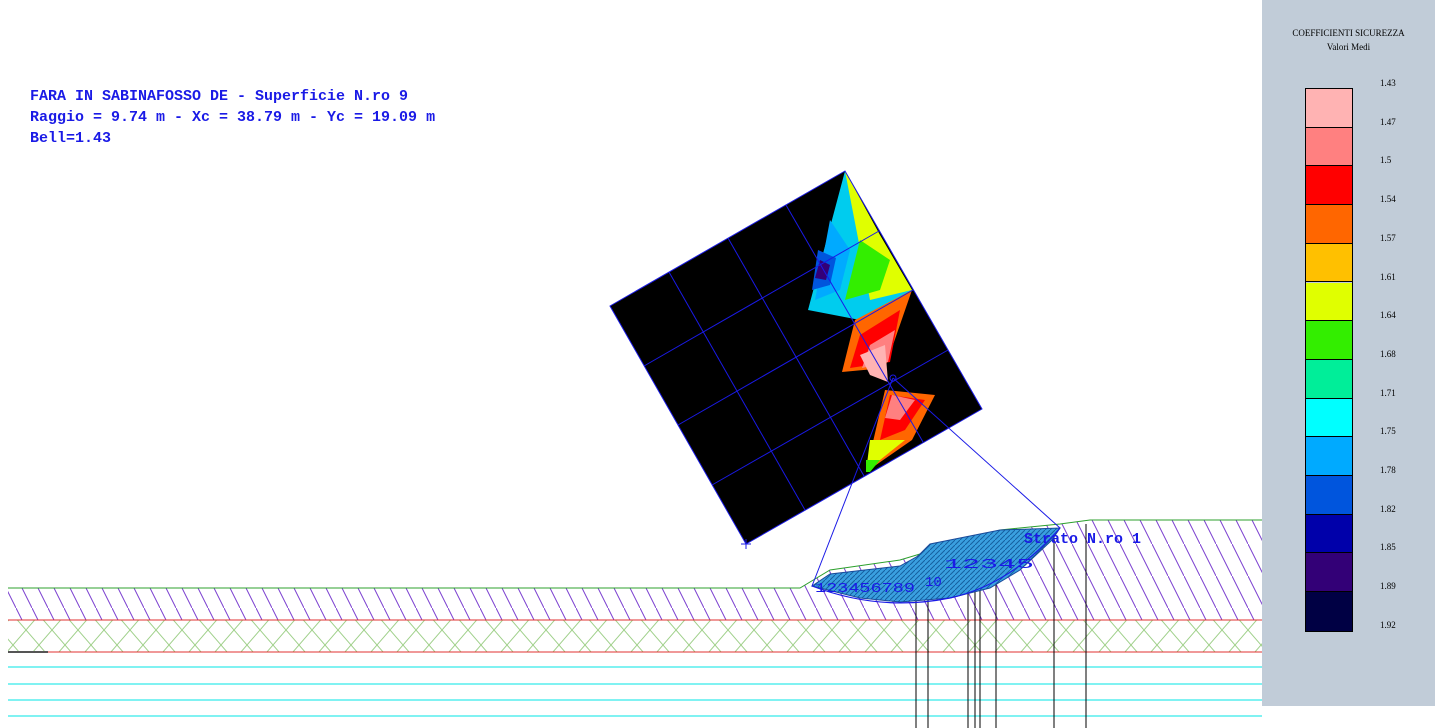  What do you see at coordinates (865, 589) in the screenshot?
I see `slice-labels-left: 123456789` at bounding box center [865, 589].